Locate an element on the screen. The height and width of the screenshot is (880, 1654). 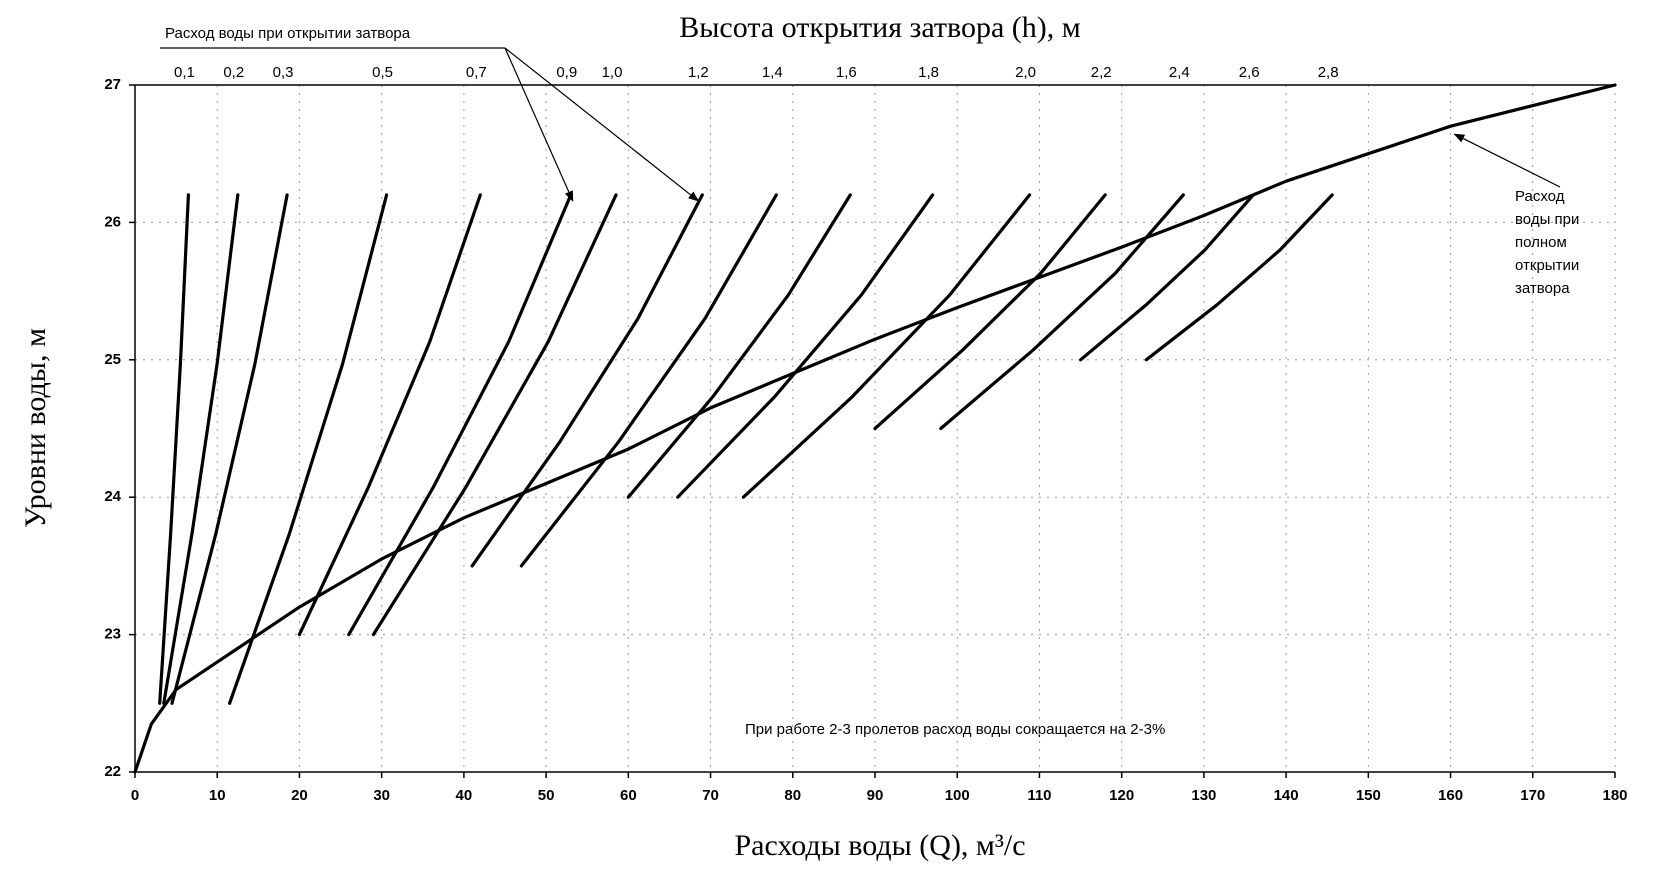
series-label: 0,1 is located at coordinates (184, 72).